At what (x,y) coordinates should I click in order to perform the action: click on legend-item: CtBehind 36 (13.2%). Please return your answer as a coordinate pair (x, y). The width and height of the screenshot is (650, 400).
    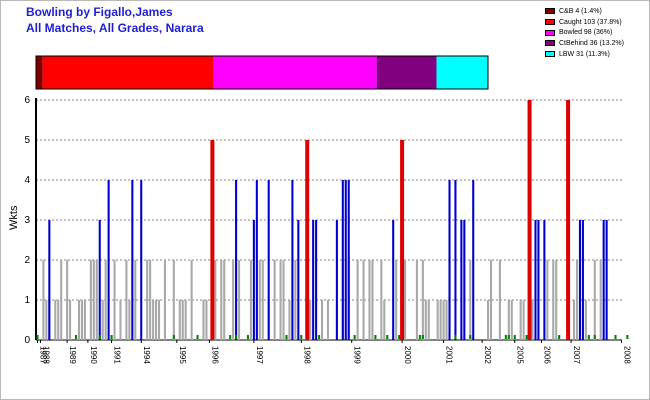
    Looking at the image, I should click on (584, 43).